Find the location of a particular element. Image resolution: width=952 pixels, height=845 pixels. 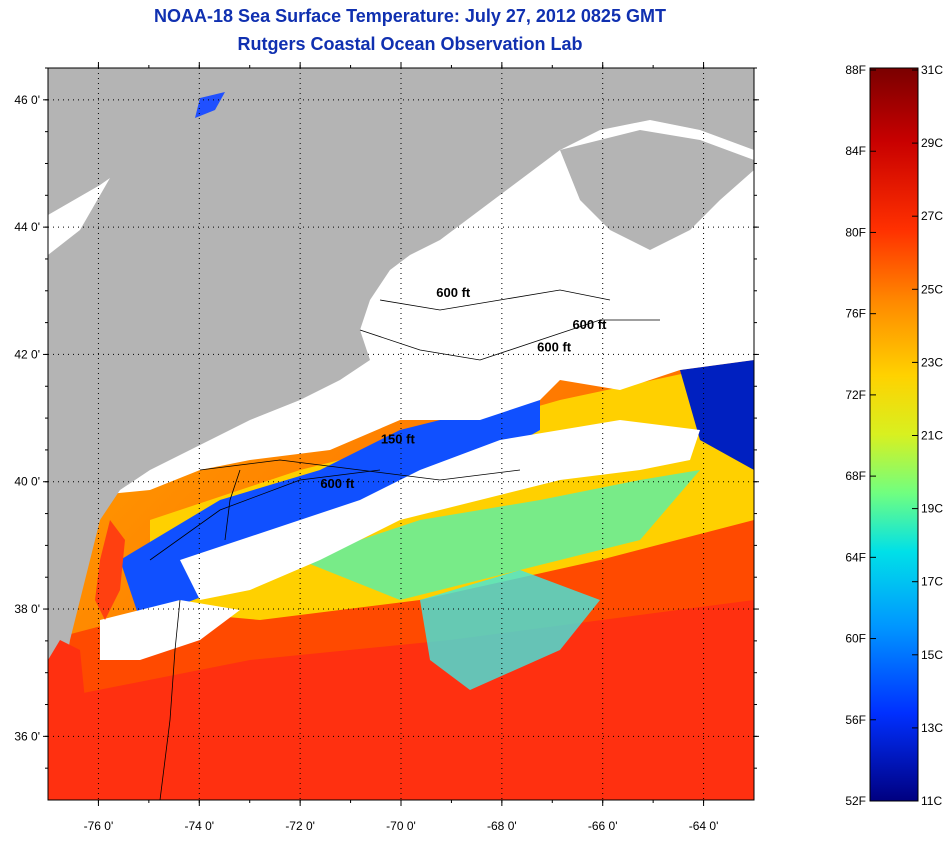

colorbar-c-label: 21C is located at coordinates (932, 436).